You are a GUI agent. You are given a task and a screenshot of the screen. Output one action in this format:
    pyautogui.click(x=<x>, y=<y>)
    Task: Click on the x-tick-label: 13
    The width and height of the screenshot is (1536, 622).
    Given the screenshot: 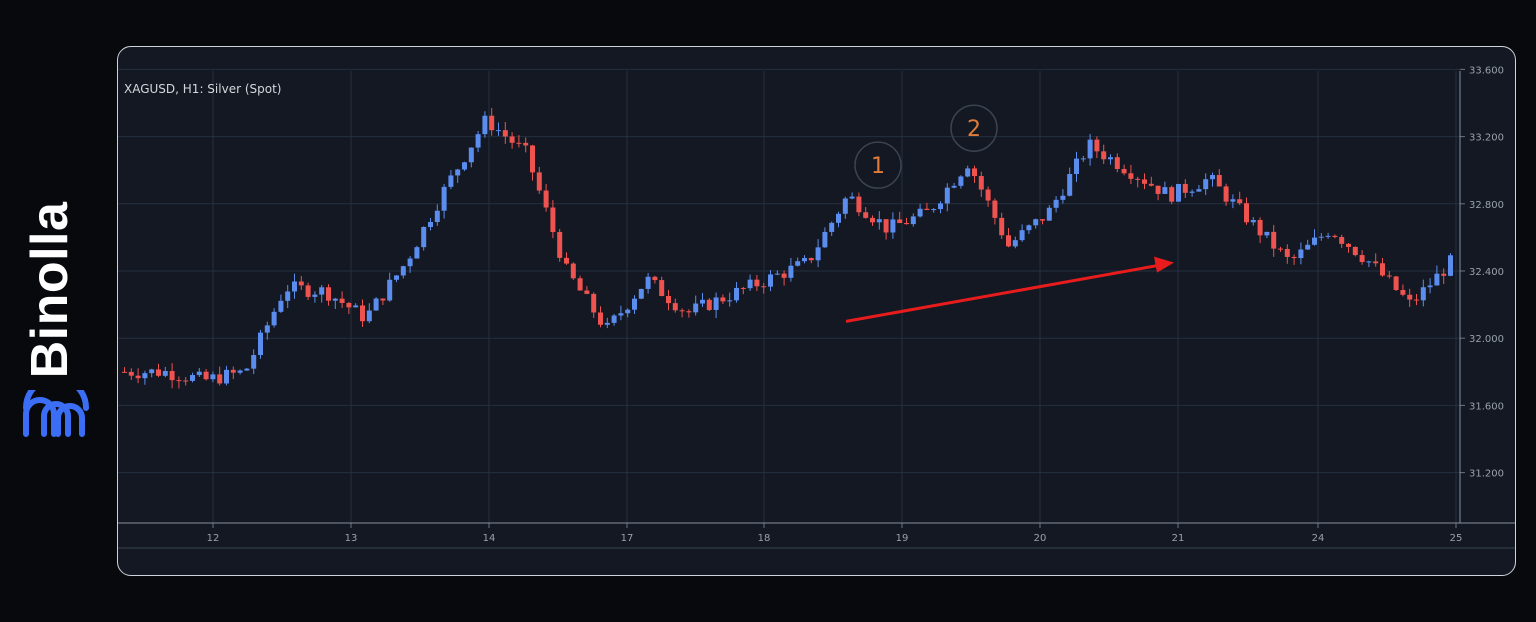 What is the action you would take?
    pyautogui.click(x=351, y=538)
    